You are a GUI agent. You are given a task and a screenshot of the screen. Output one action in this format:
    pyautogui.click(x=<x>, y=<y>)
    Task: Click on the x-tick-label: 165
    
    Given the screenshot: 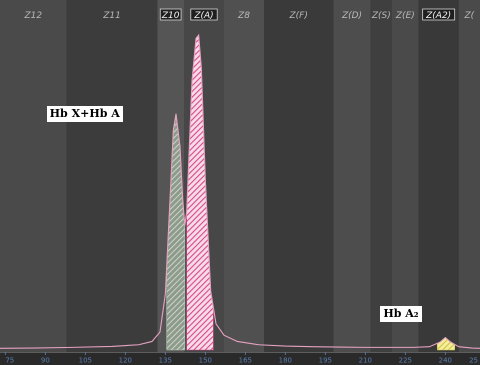 What is the action you would take?
    pyautogui.click(x=245, y=361)
    